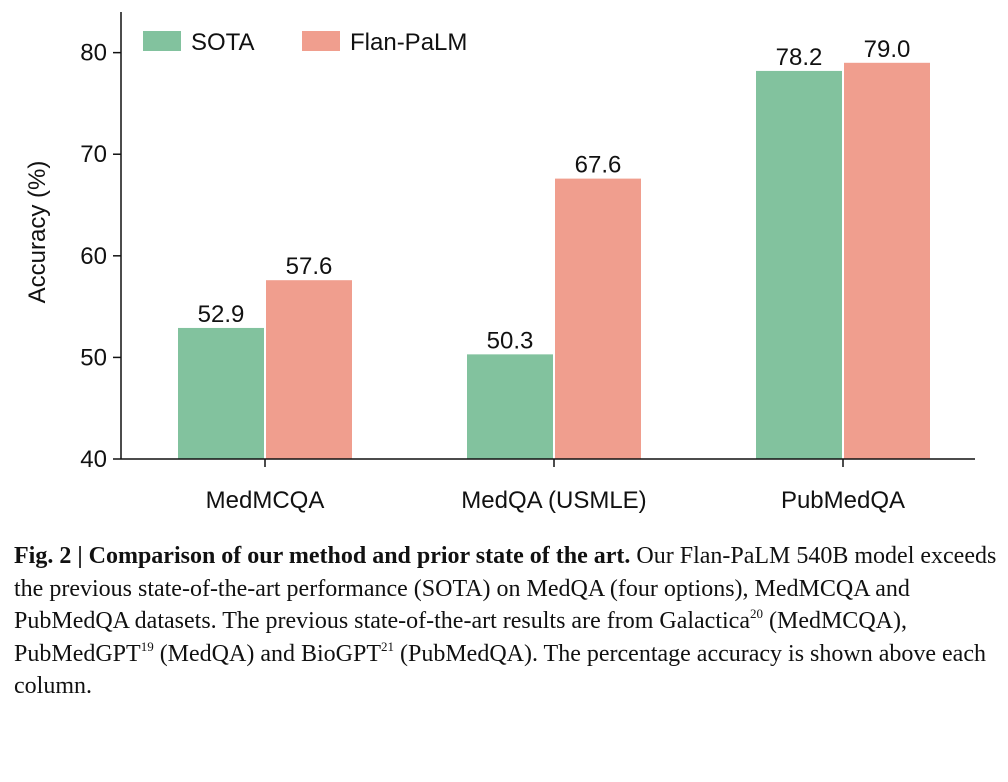 The image size is (1008, 782). I want to click on caption-text: (MedQA) and BioGPT, so click(267, 653).